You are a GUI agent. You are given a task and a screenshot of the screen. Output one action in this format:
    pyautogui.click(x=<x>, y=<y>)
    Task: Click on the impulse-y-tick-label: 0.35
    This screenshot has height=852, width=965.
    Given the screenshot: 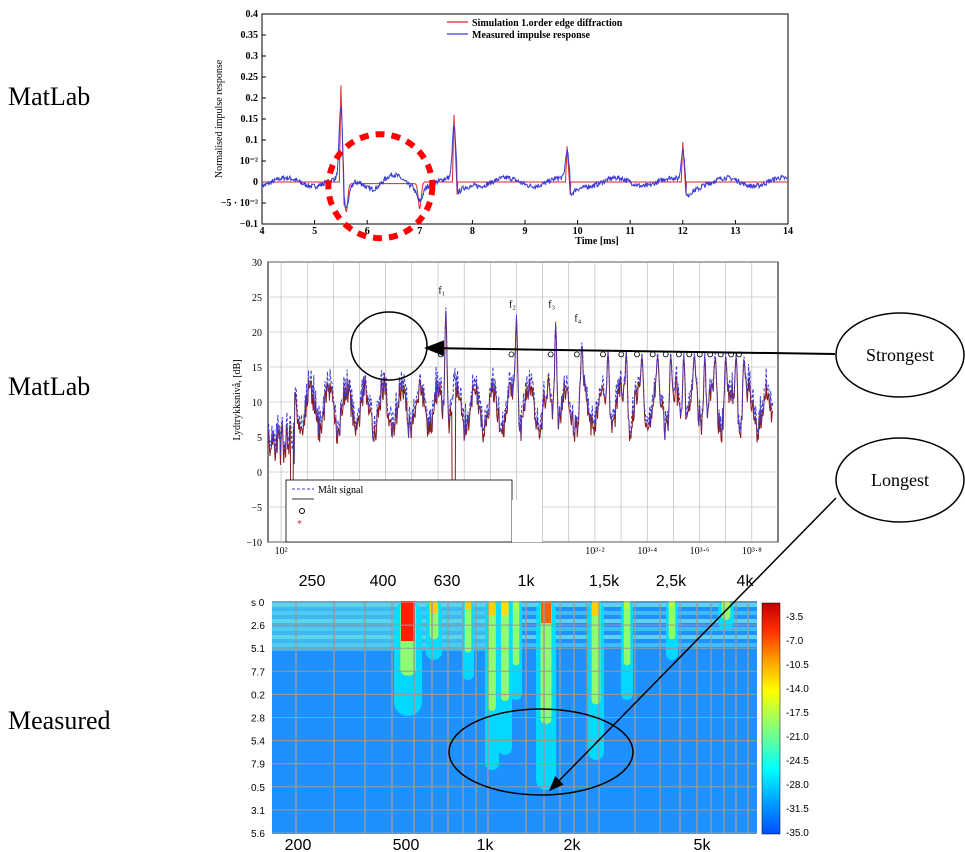 What is the action you would take?
    pyautogui.click(x=250, y=35)
    